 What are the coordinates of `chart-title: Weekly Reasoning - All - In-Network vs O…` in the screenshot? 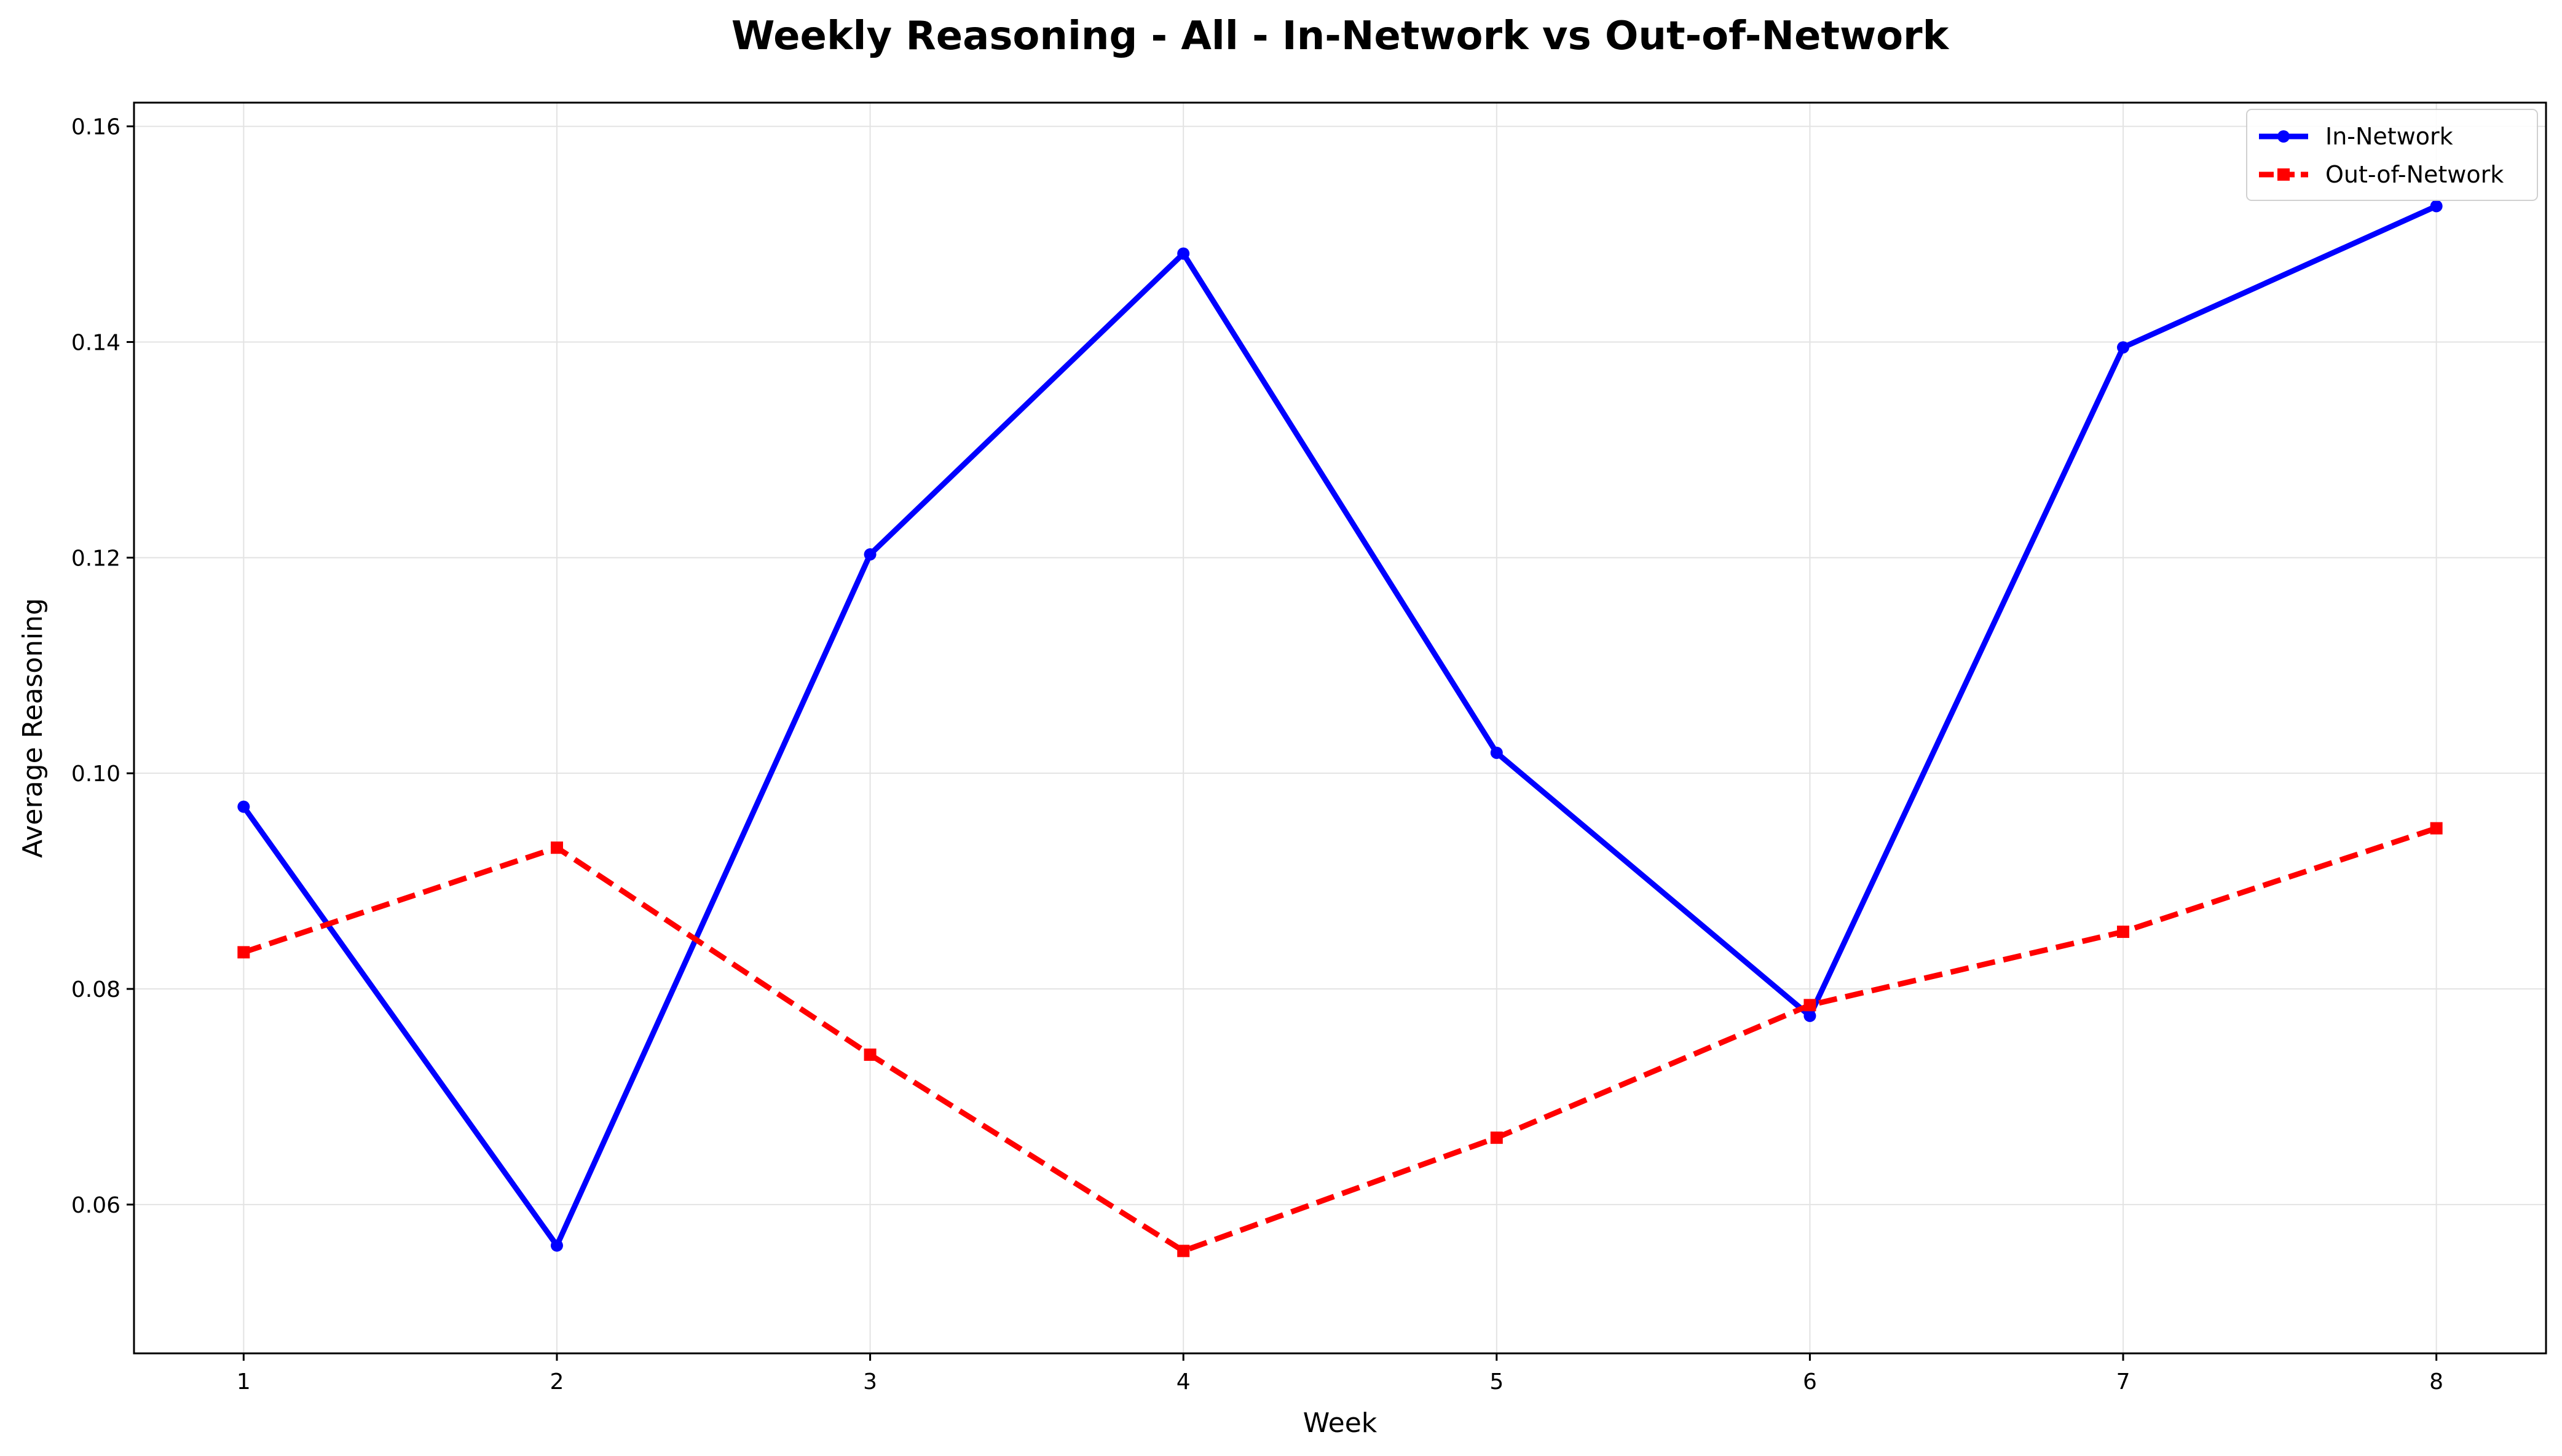 It's located at (1340, 36).